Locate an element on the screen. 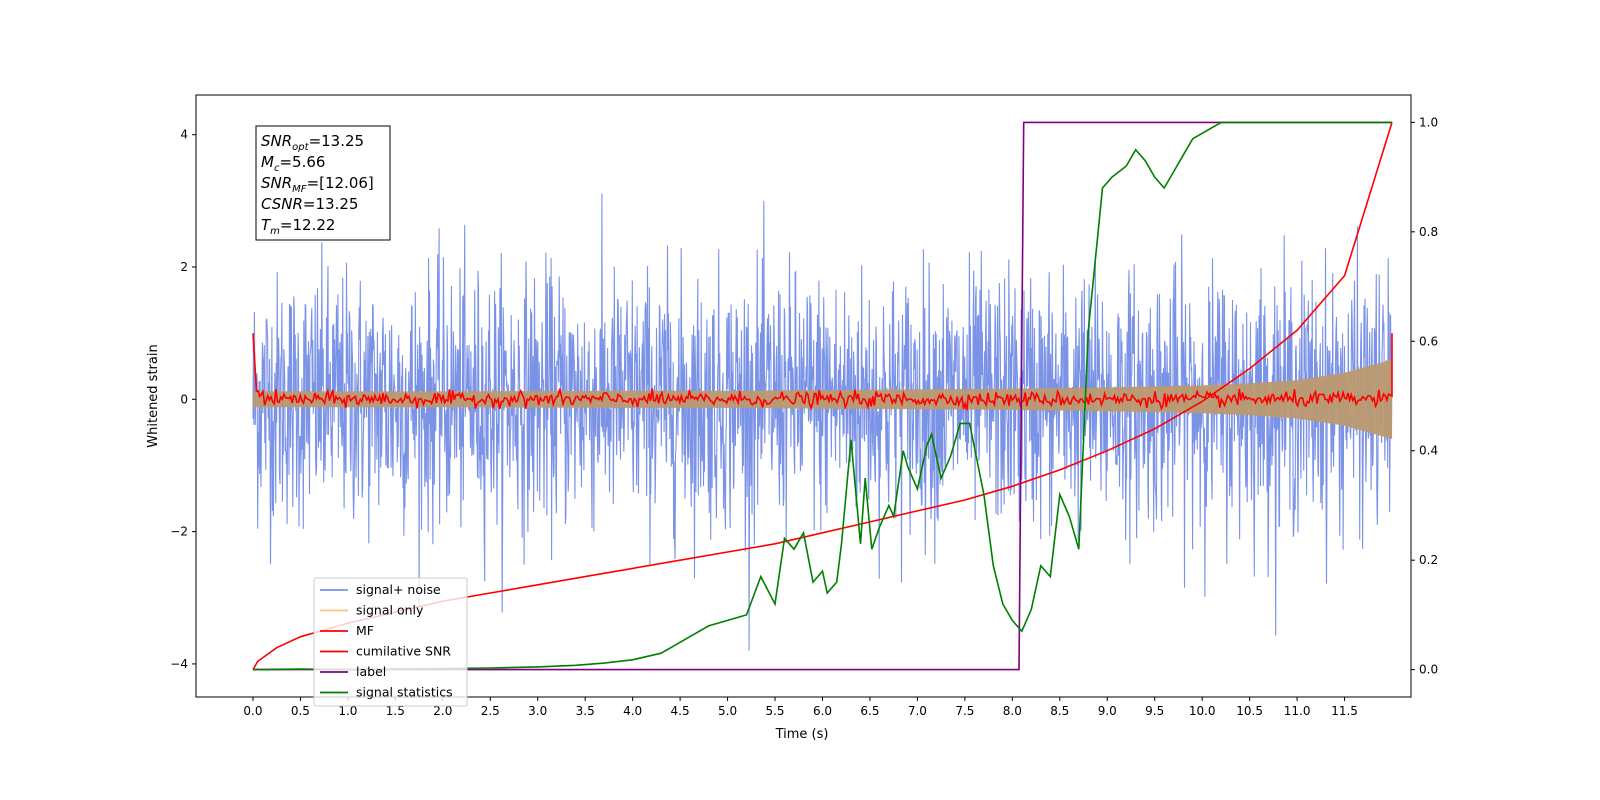 The width and height of the screenshot is (1600, 800). x-tick-label: 2.0 is located at coordinates (442, 711).